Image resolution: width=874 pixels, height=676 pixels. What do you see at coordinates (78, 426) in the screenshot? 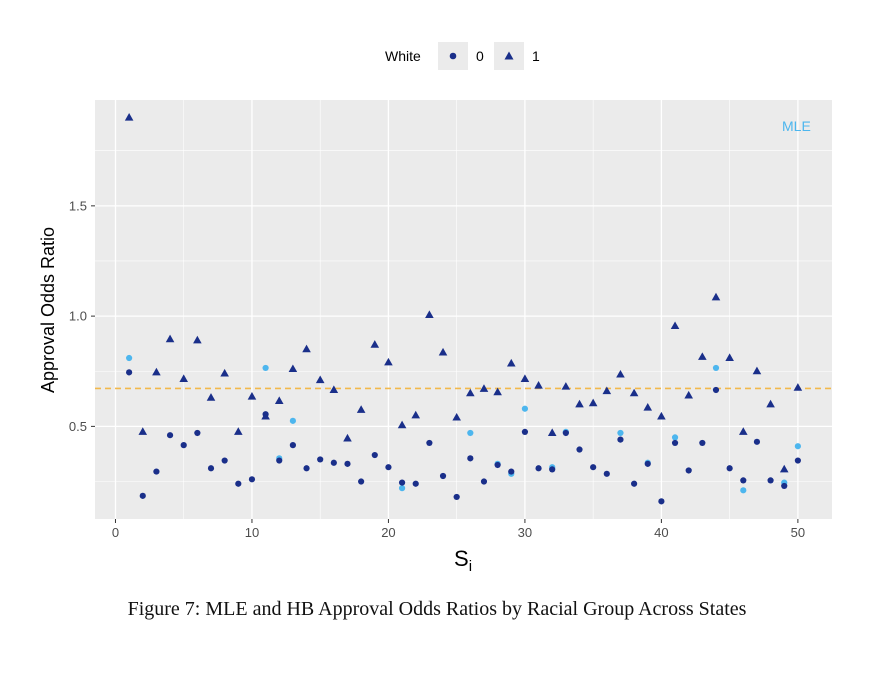
I see `y-tick-label: 0.5` at bounding box center [78, 426].